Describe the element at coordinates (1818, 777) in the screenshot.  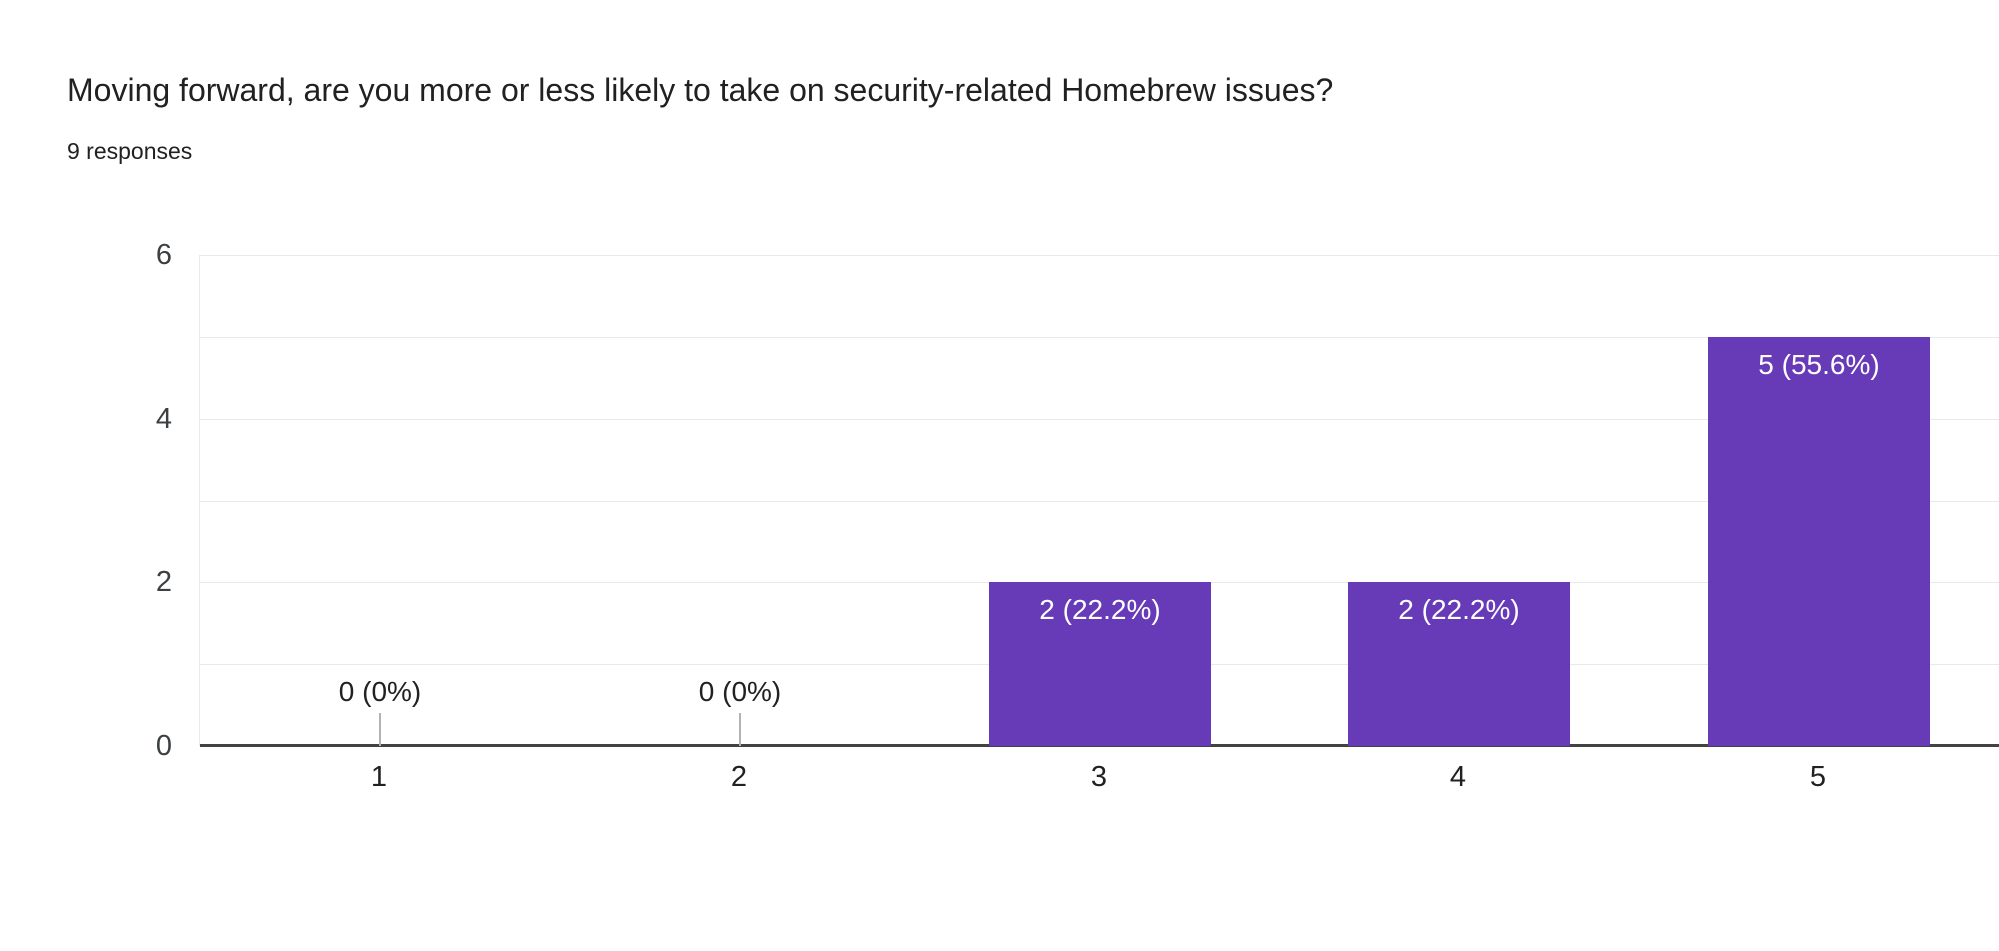
I see `x-axis-tick-label: 5` at that location.